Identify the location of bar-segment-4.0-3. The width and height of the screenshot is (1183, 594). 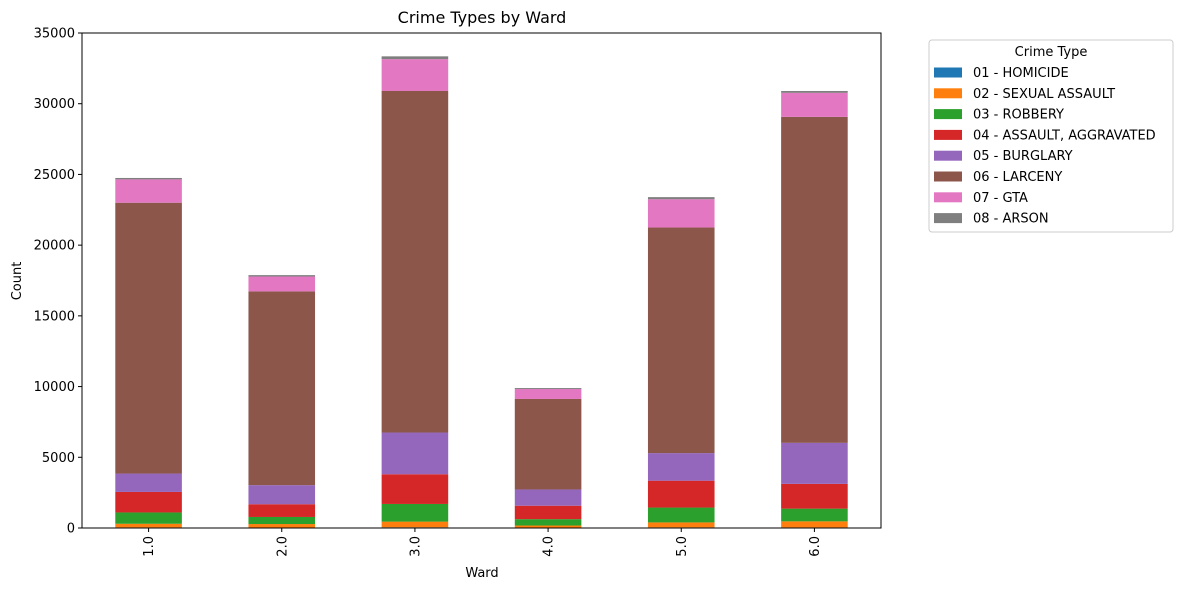
(548, 522).